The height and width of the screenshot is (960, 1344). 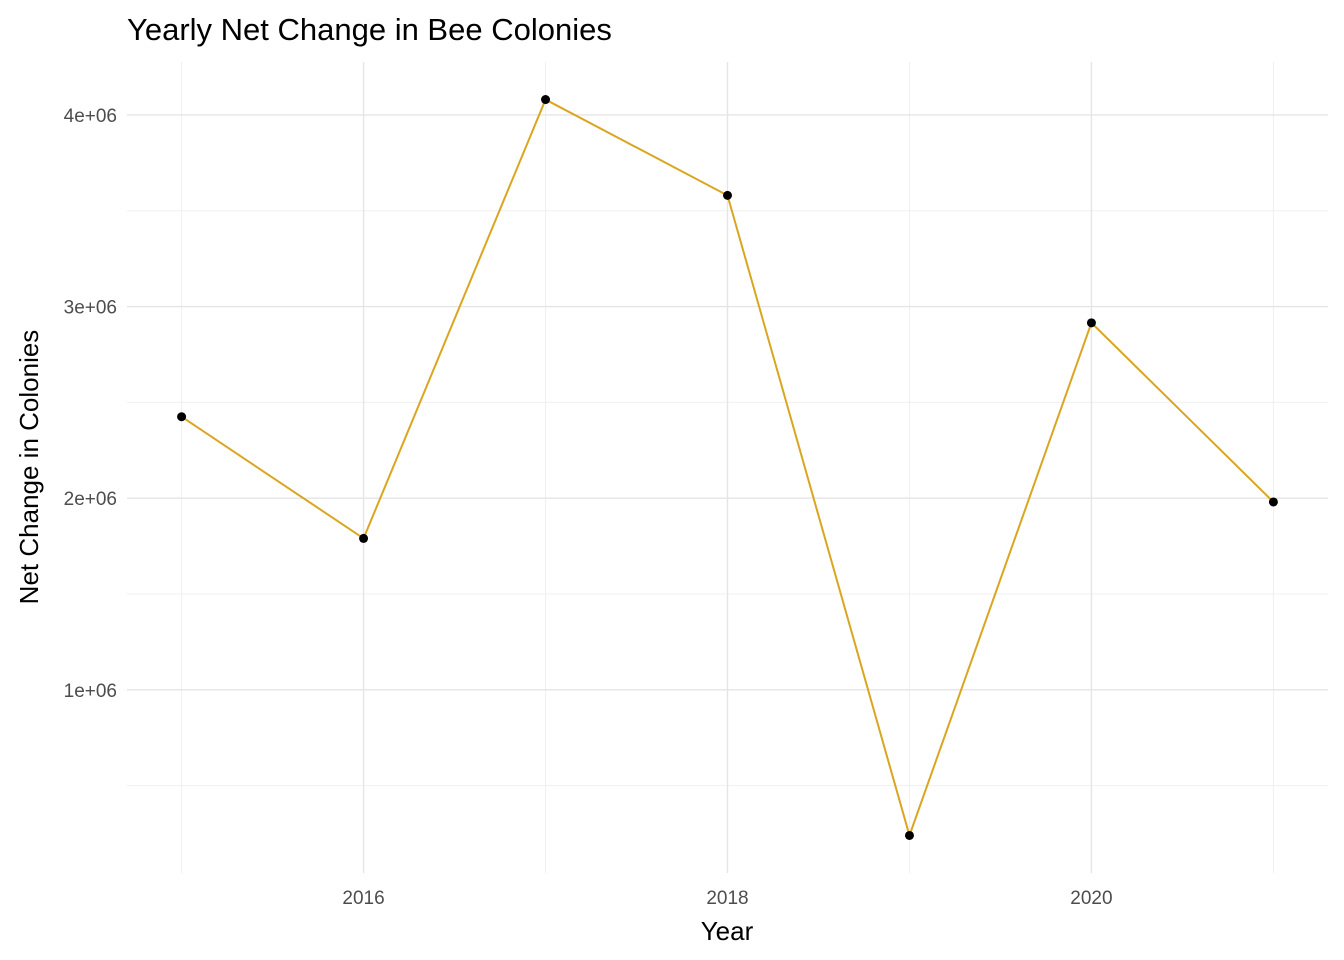 I want to click on x-axis-ticks: 2016 2018 2020, so click(x=727, y=898).